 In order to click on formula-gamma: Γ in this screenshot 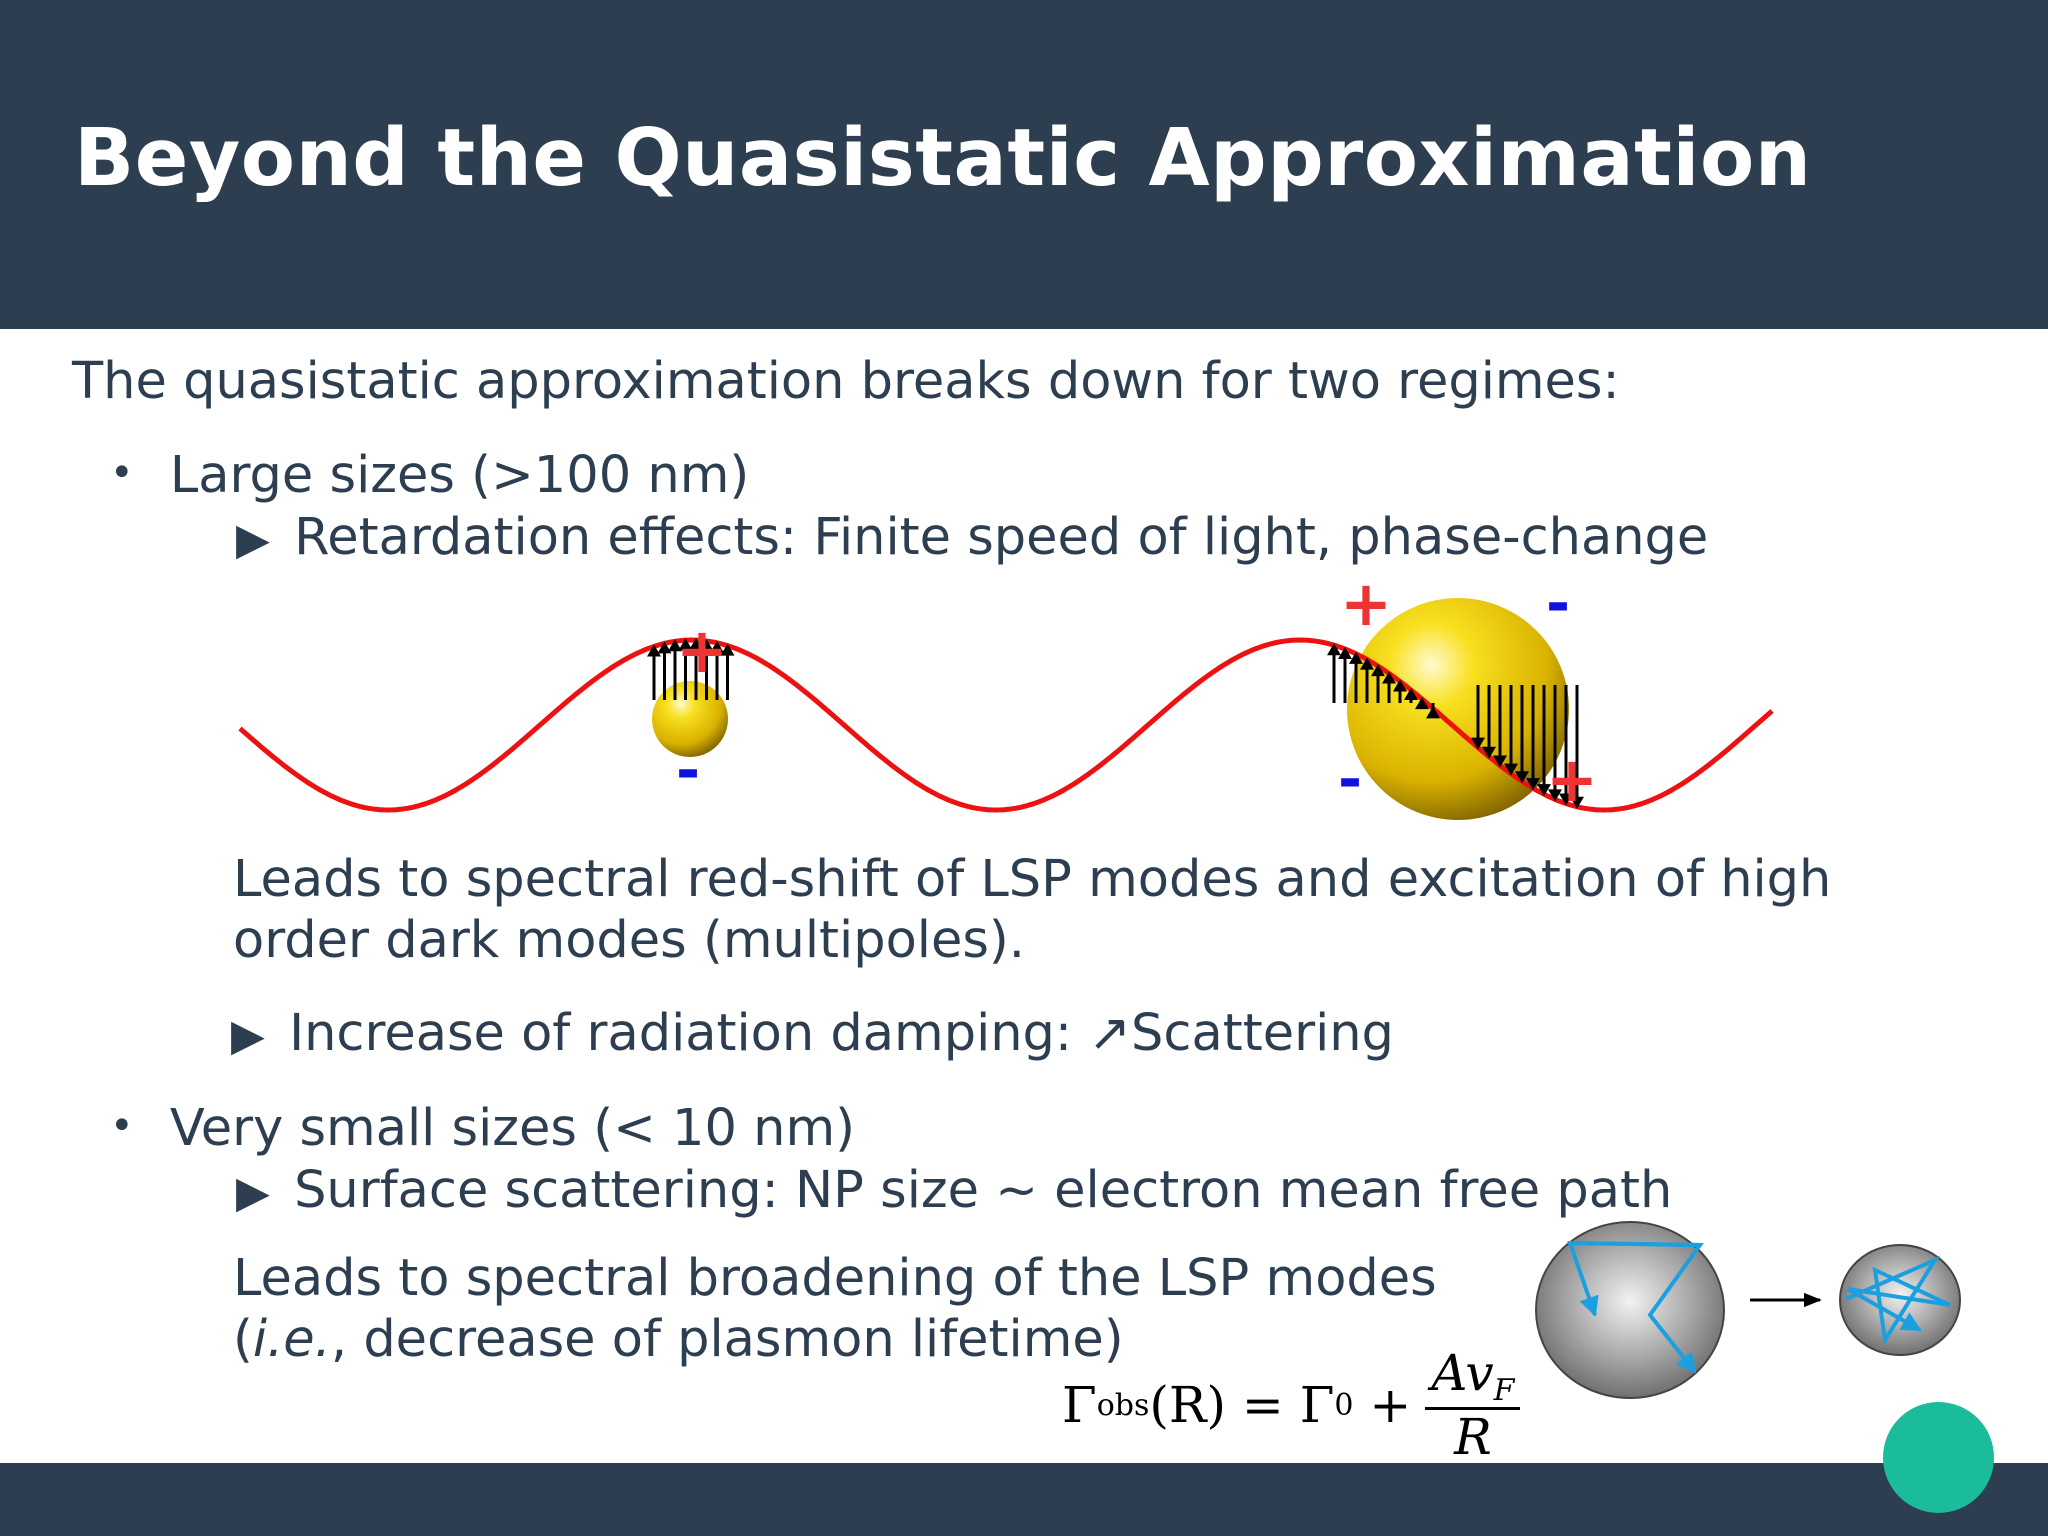, I will do `click(1079, 1405)`.